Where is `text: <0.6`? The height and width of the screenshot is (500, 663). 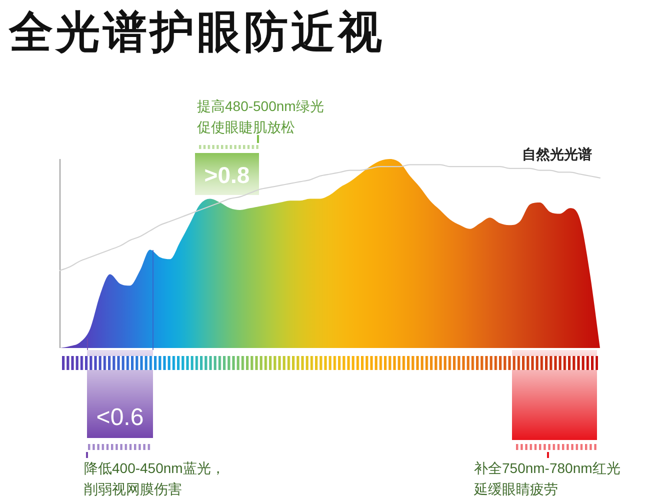
text: <0.6 is located at coordinates (120, 417).